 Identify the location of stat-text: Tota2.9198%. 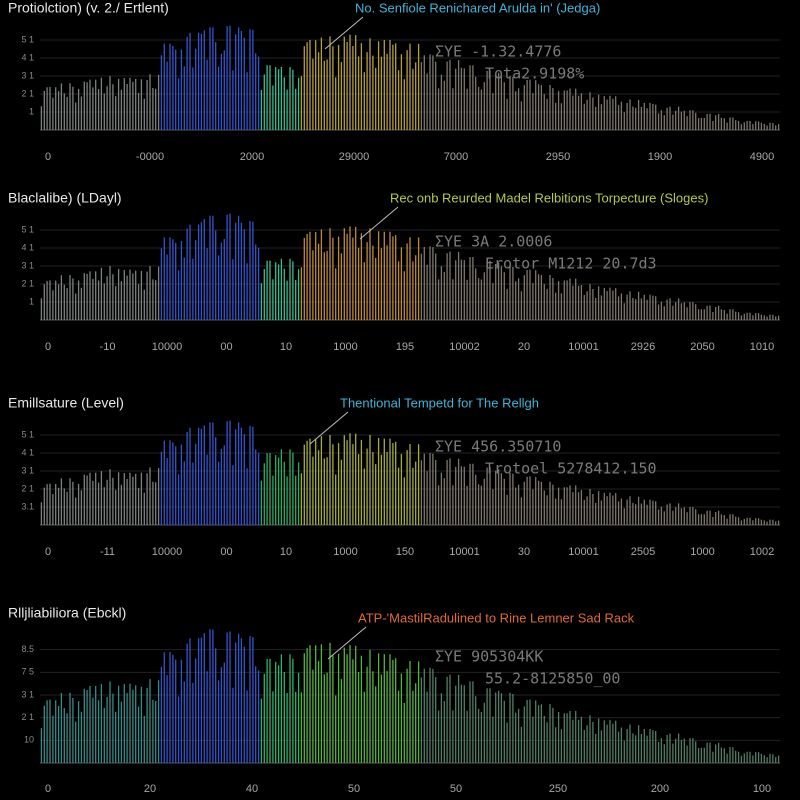
(534, 74).